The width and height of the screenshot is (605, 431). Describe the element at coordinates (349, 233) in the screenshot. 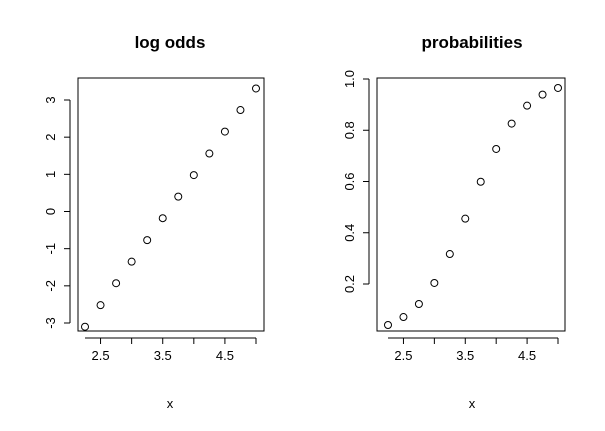

I see `probabilities-y-tick-label: 0.4` at that location.